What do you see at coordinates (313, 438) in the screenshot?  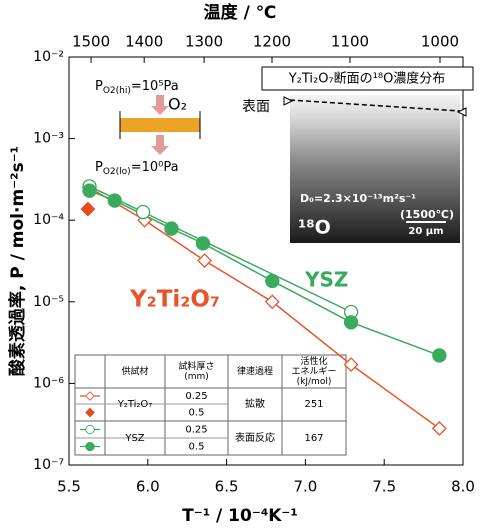 I see `table-cell: 167` at bounding box center [313, 438].